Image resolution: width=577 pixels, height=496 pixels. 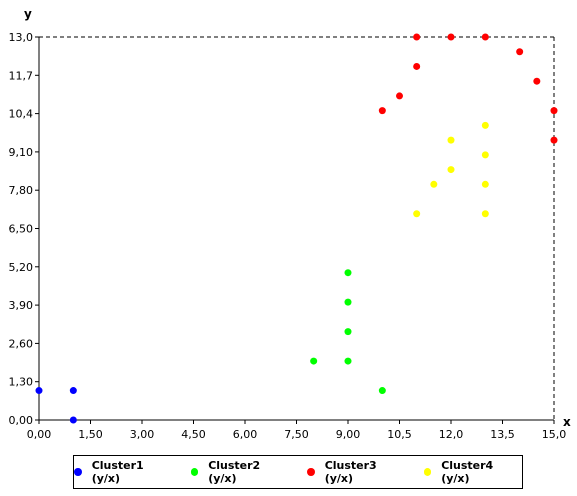 I want to click on x-tick-label: 1,50, so click(x=90, y=434).